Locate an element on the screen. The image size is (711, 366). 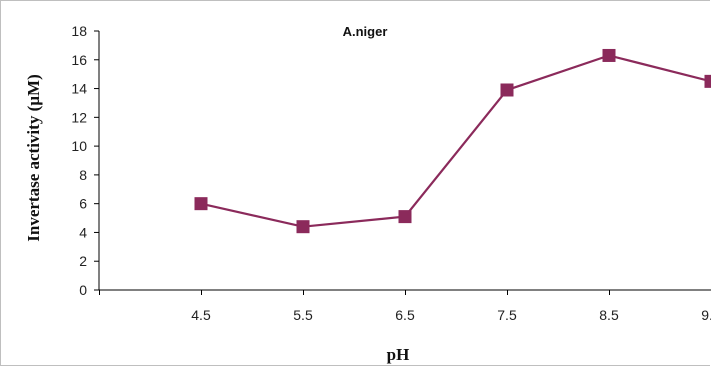
y-tick-label: 14 is located at coordinates (79, 89).